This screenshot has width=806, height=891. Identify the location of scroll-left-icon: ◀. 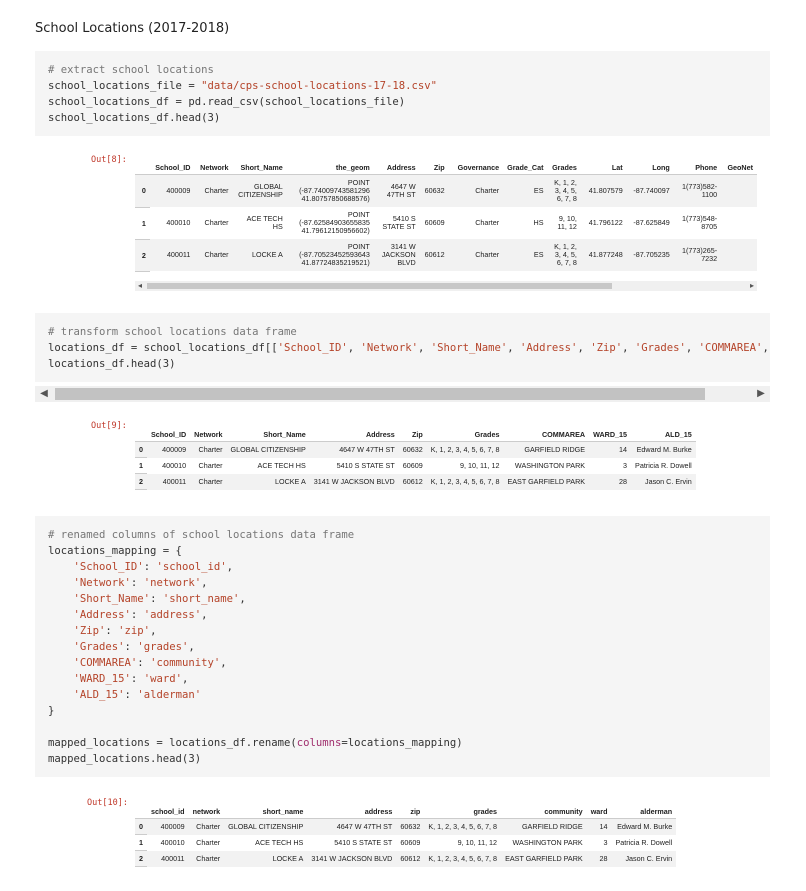
(44, 393).